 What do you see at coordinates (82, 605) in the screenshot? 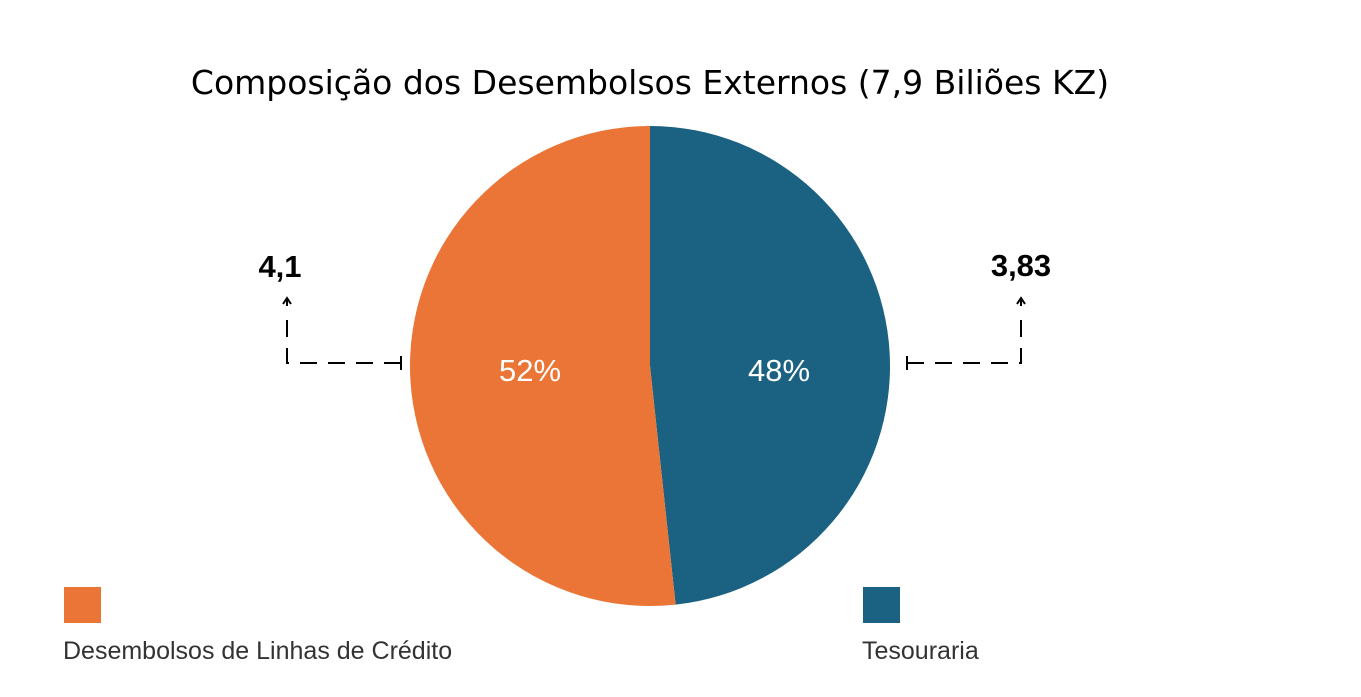
I see `legend-swatch-credito` at bounding box center [82, 605].